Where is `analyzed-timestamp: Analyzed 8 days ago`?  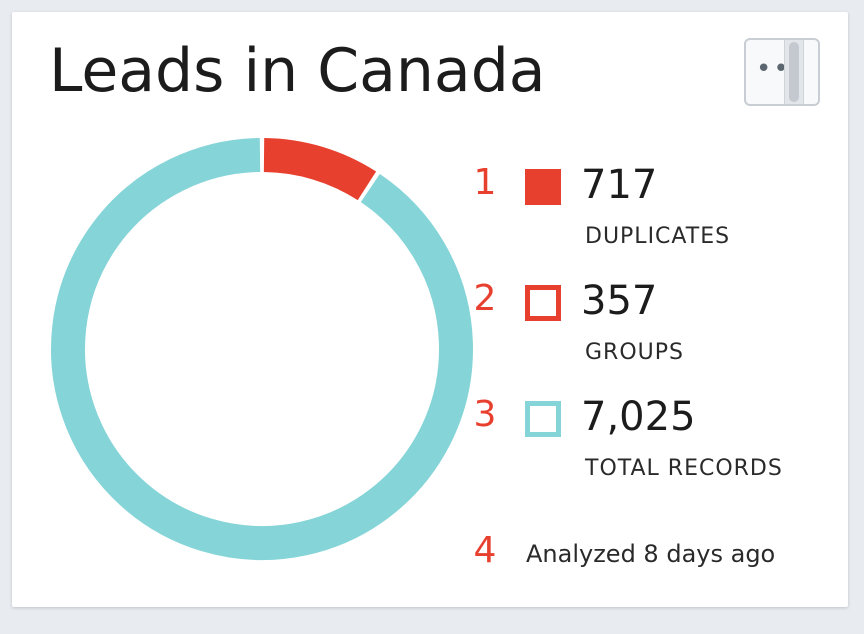
analyzed-timestamp: Analyzed 8 days ago is located at coordinates (651, 554).